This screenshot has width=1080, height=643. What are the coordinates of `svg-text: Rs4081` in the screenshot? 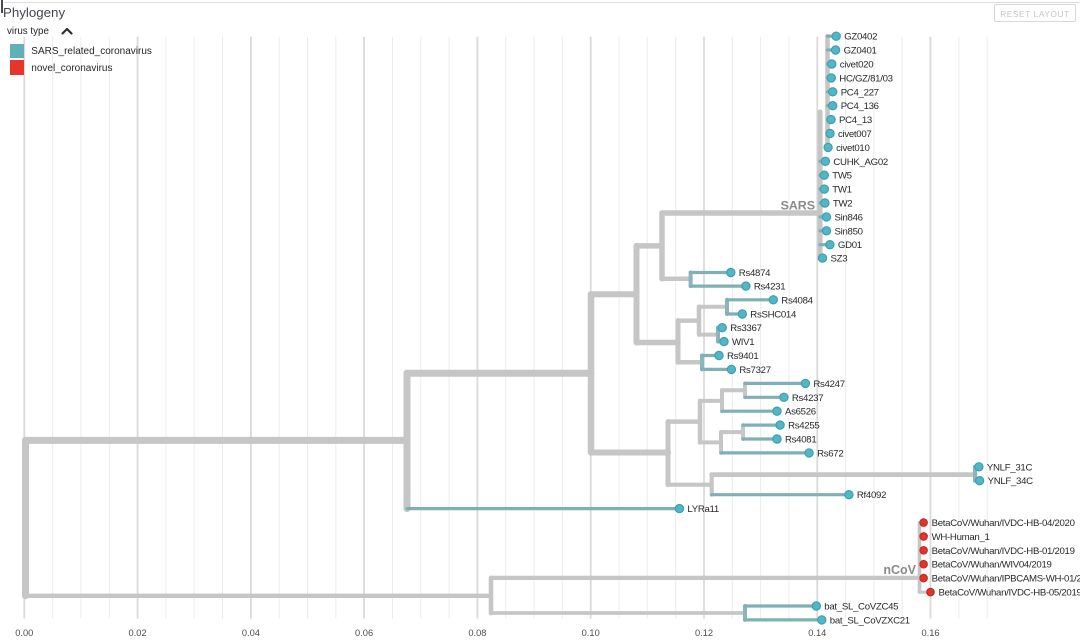 It's located at (800, 440).